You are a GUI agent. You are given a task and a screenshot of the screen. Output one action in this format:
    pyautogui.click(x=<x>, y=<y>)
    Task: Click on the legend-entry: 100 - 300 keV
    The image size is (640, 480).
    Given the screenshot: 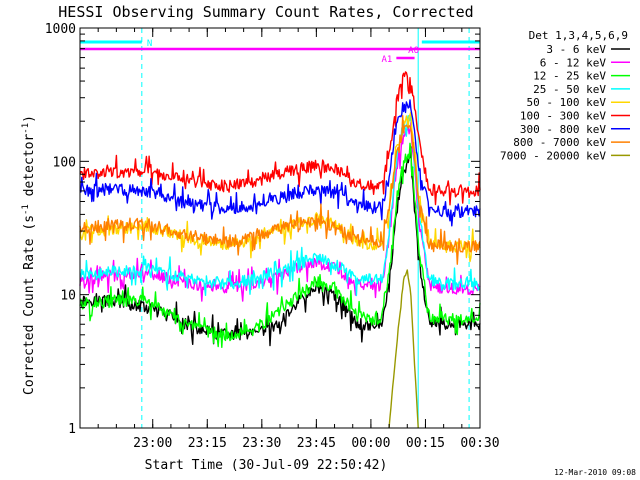 What is the action you would take?
    pyautogui.click(x=563, y=116)
    